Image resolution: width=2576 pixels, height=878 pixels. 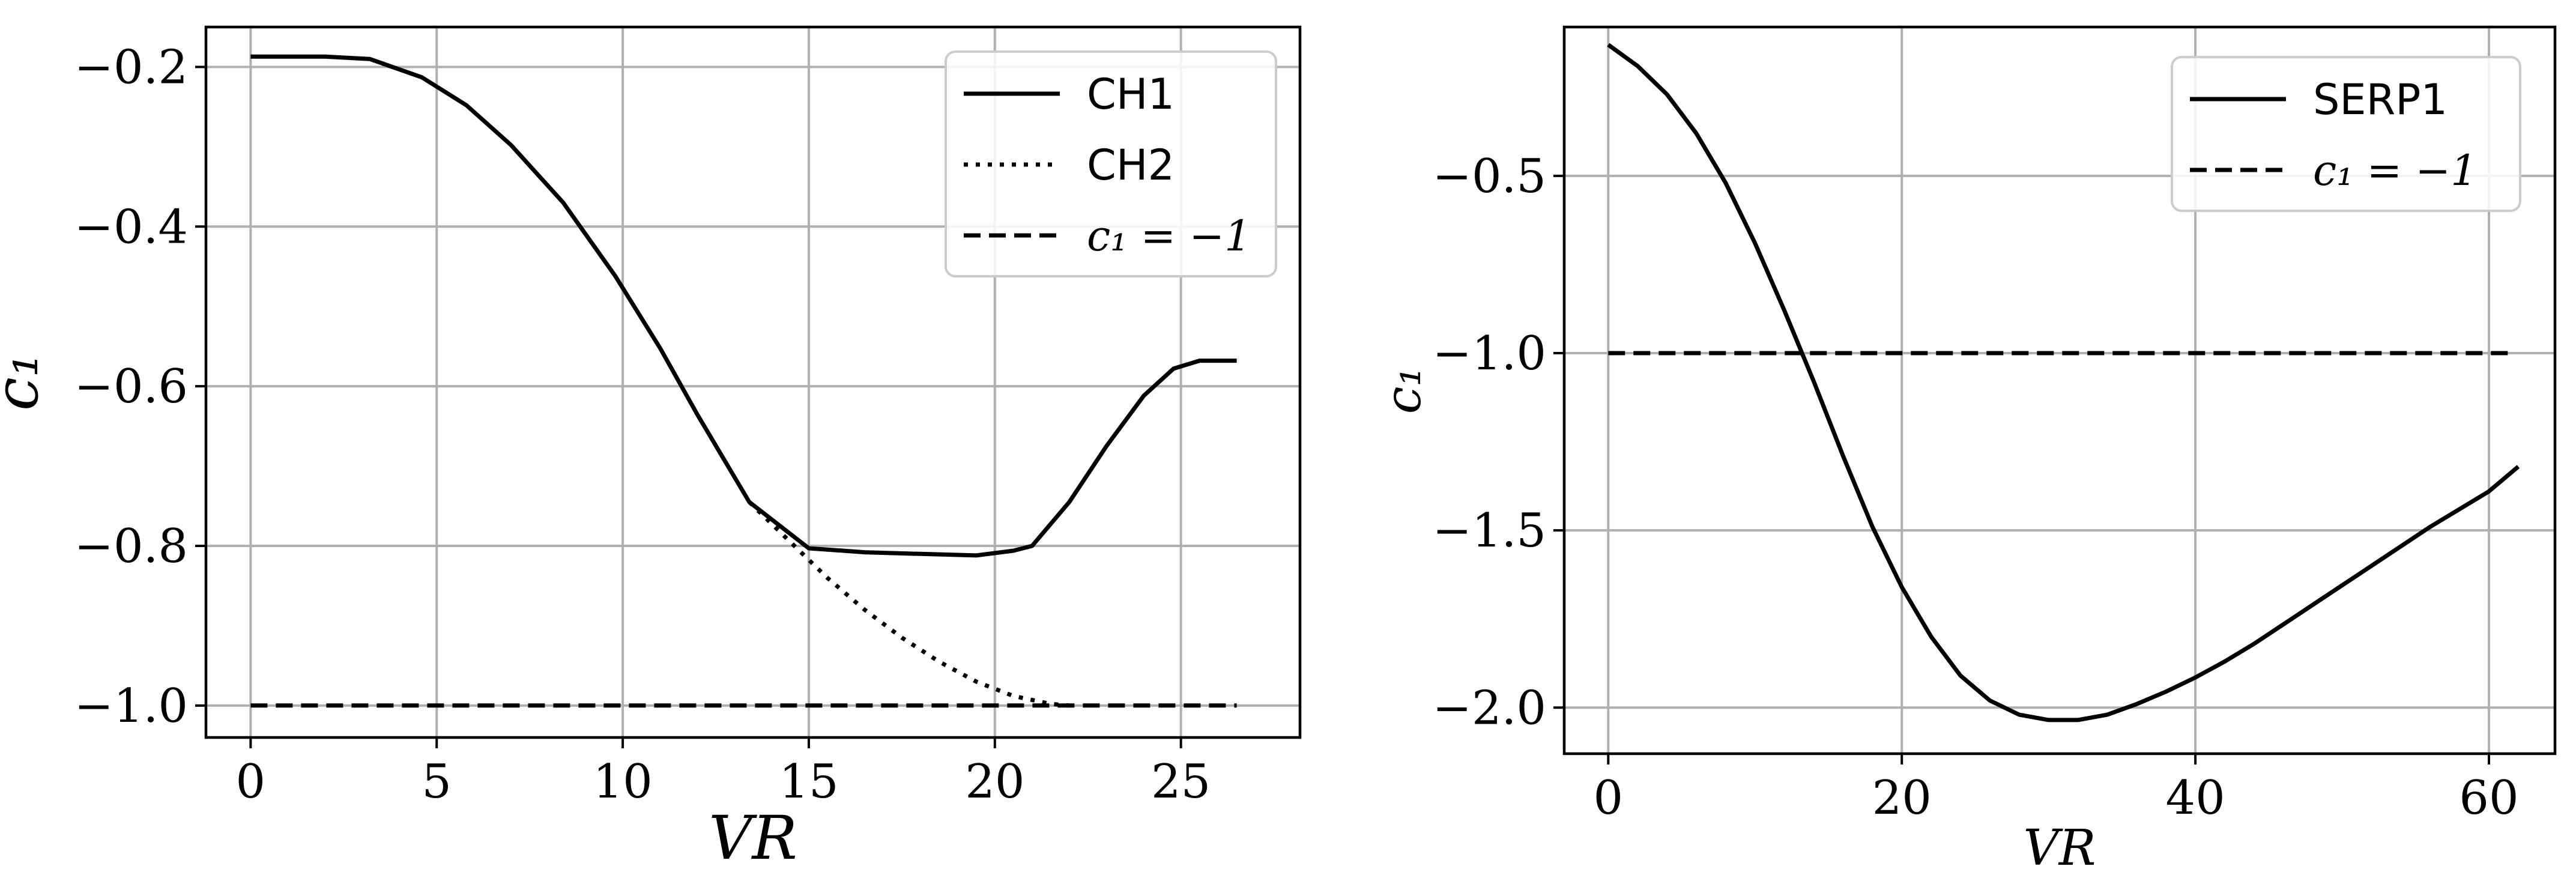 I want to click on legend: CH1 CH2 c₁ = −1, so click(x=1111, y=163).